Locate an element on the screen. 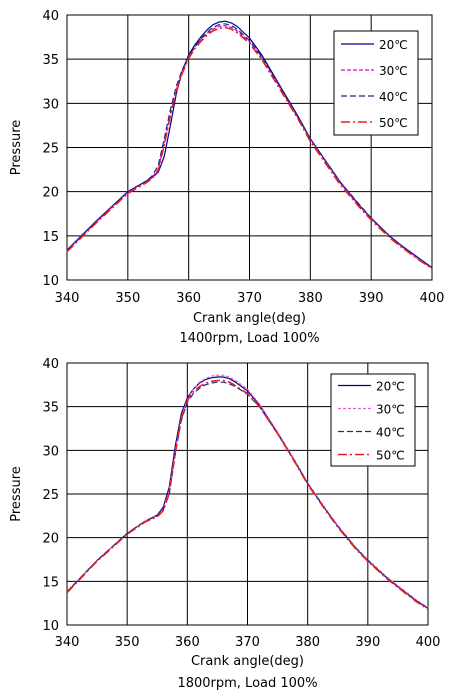  chart-caption: 1800rpm, Load 100% is located at coordinates (247, 683).